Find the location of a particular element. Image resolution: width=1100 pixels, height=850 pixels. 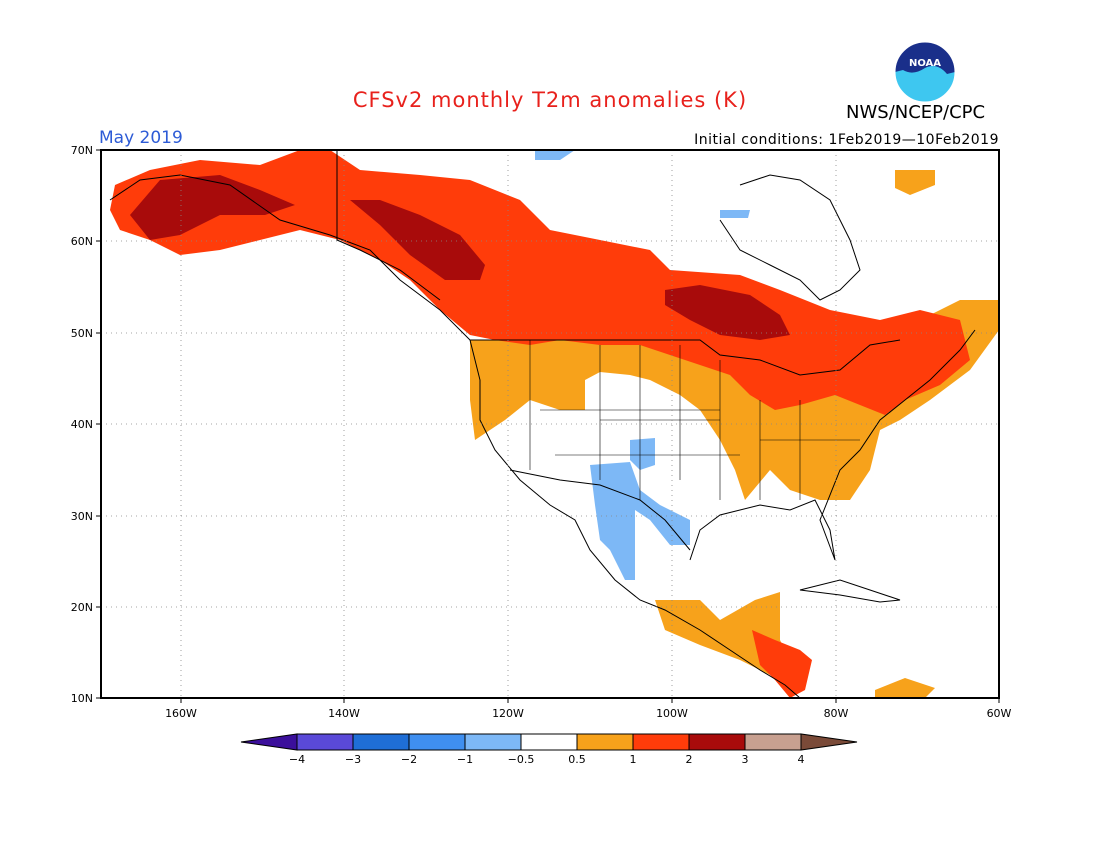

anomaly-region-darkred-ontario is located at coordinates (727, 312).